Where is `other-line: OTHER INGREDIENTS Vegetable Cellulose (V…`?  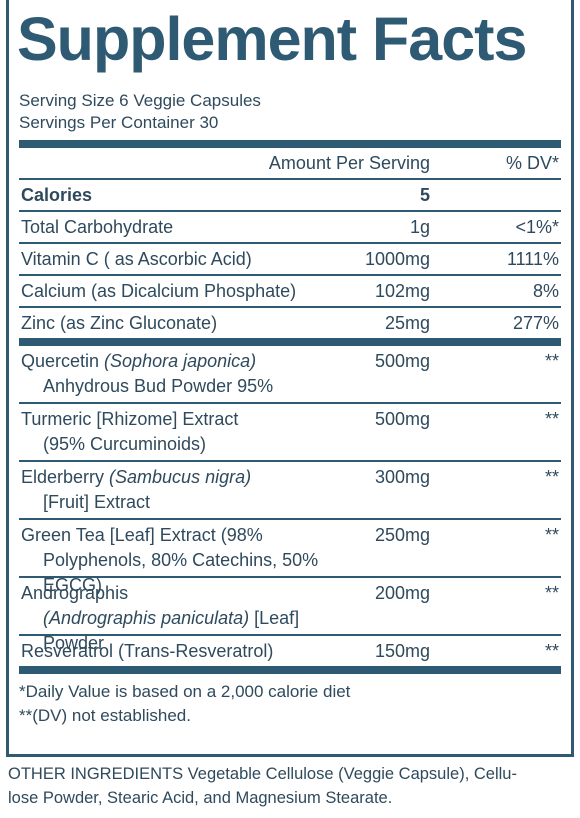
other-line: OTHER INGREDIENTS Vegetable Cellulose (V… is located at coordinates (262, 774).